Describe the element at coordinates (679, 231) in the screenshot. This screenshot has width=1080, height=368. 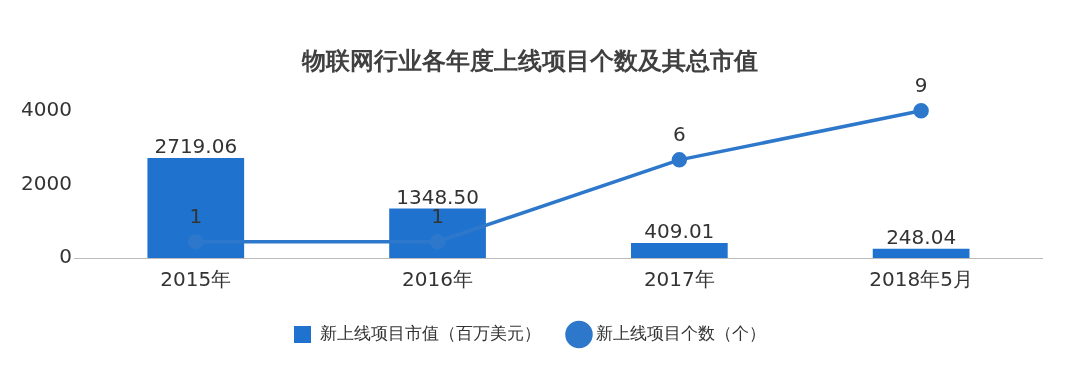
I see `data-label: 409.01` at that location.